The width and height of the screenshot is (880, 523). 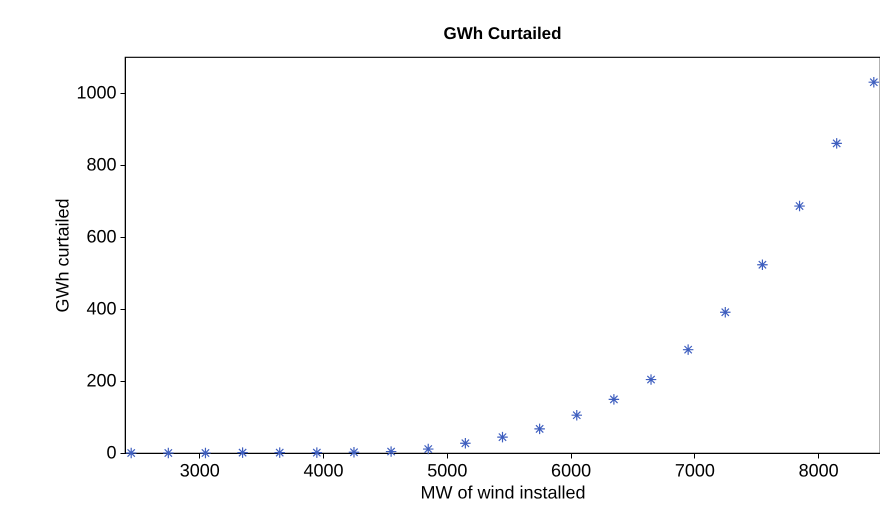 What do you see at coordinates (503, 492) in the screenshot?
I see `x-axis-title: MW of wind installed` at bounding box center [503, 492].